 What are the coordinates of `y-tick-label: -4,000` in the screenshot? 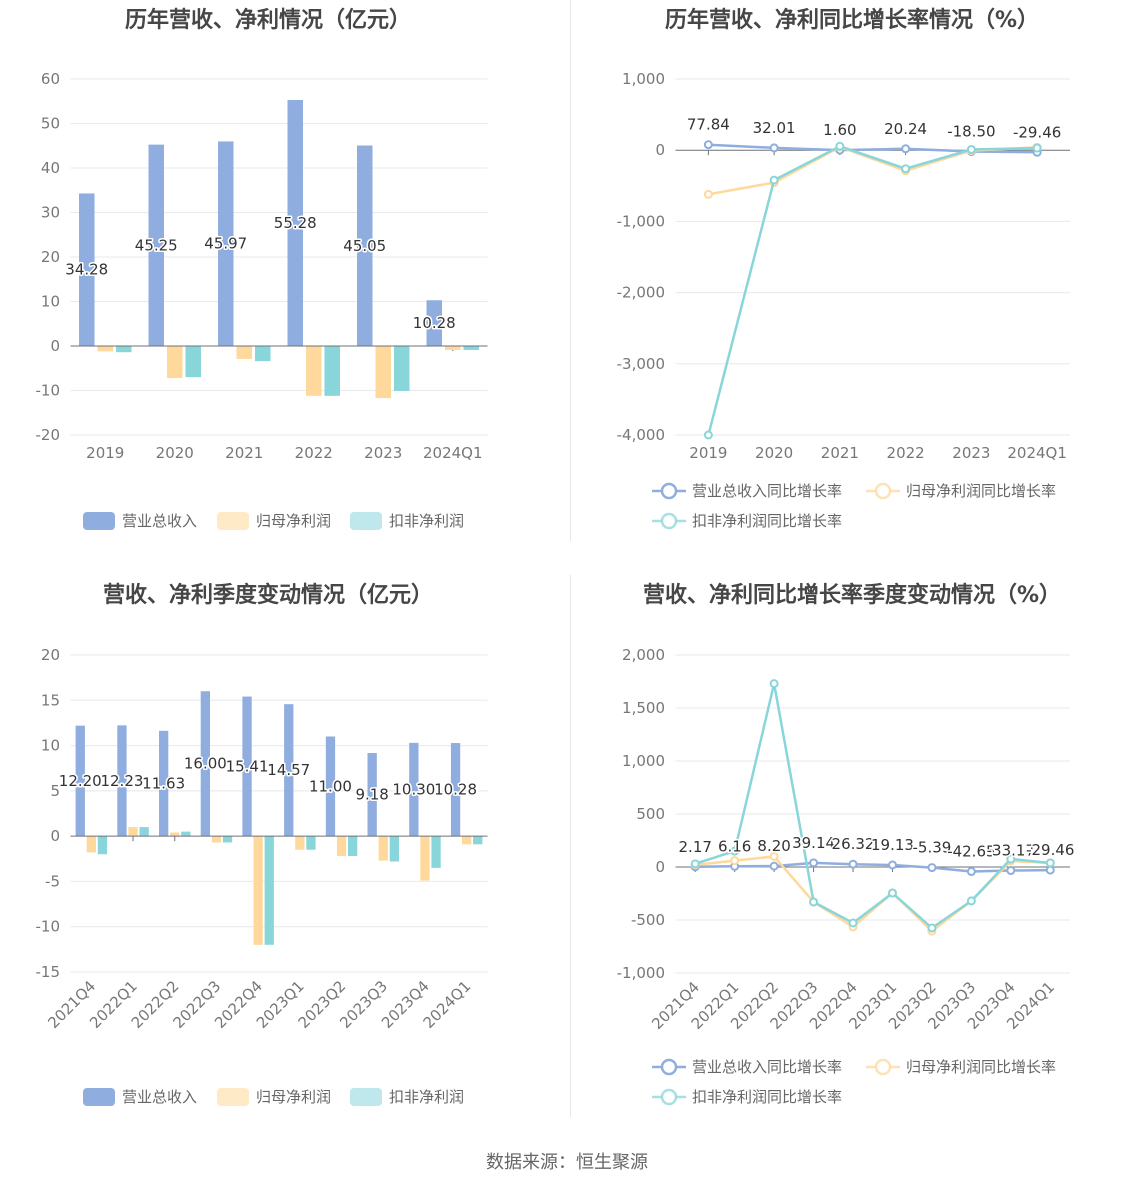 It's located at (641, 435).